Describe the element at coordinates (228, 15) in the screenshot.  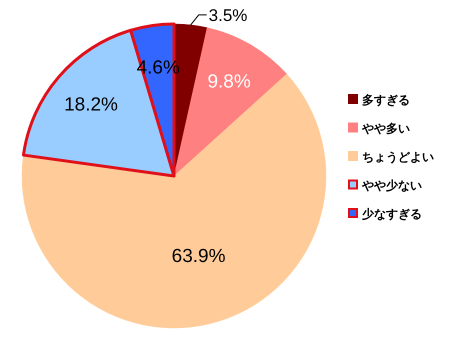
I see `data-label: 3.5%` at that location.